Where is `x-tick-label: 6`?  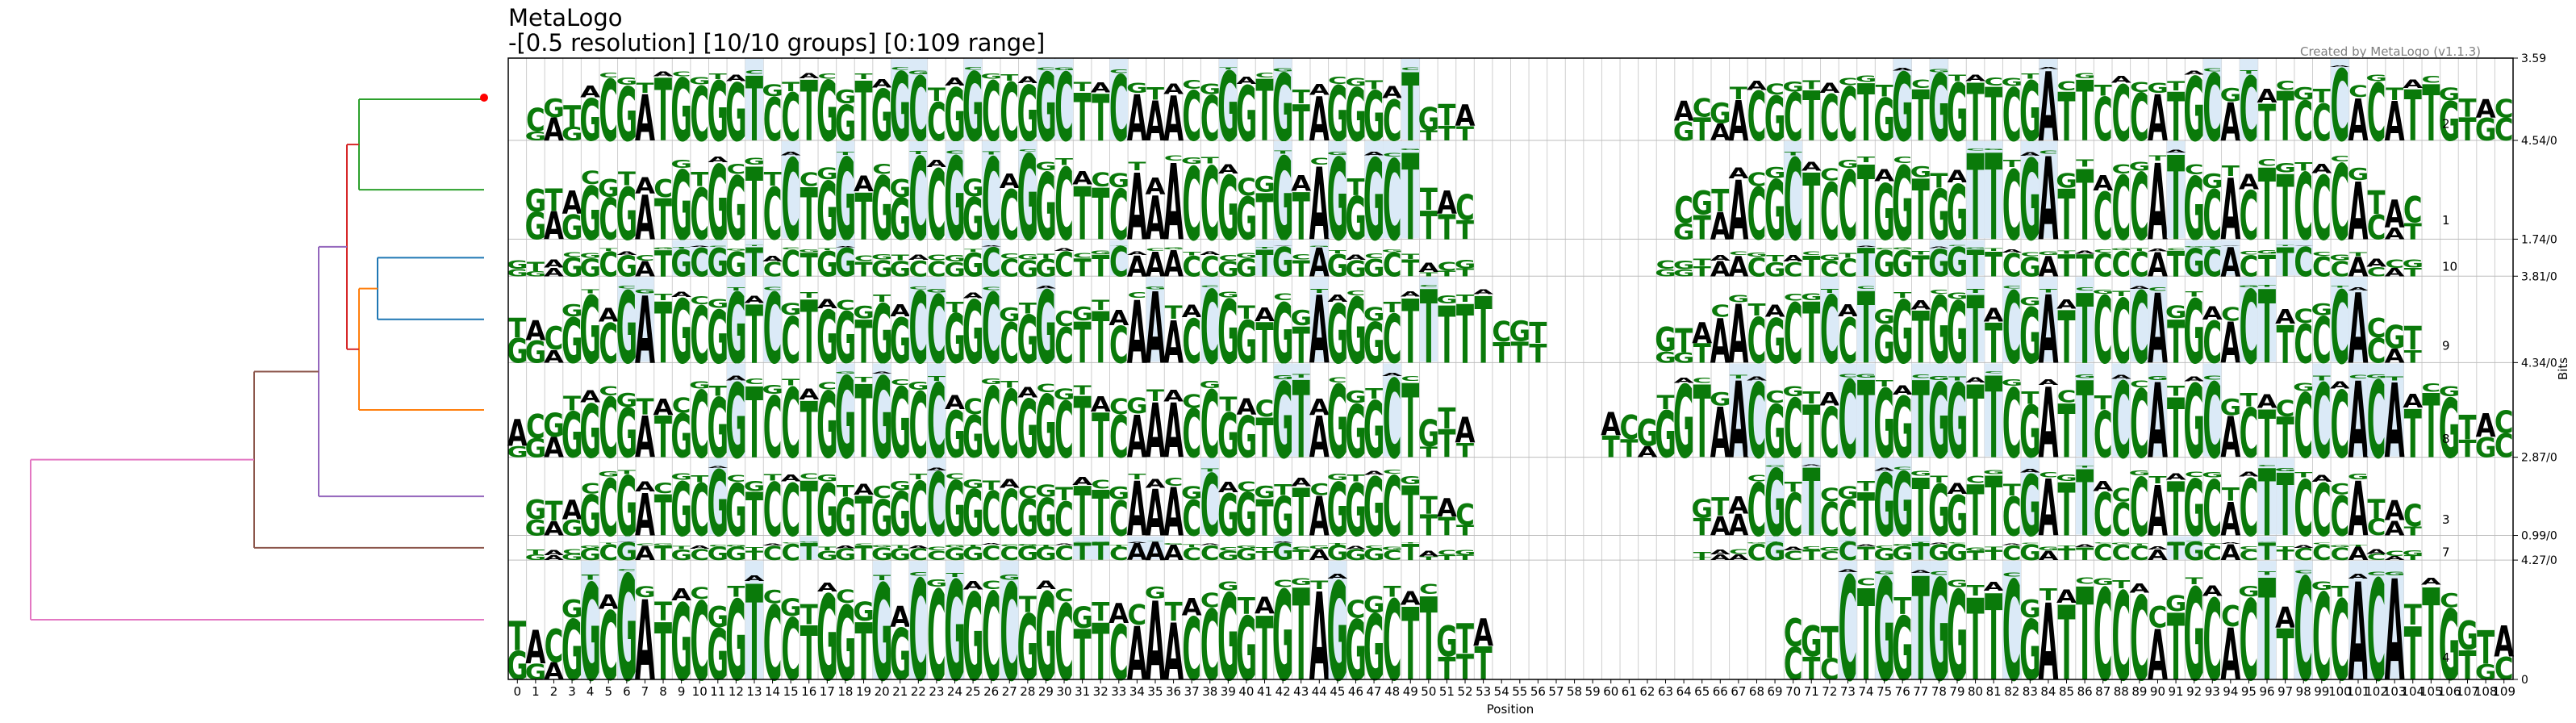 x-tick-label: 6 is located at coordinates (627, 692).